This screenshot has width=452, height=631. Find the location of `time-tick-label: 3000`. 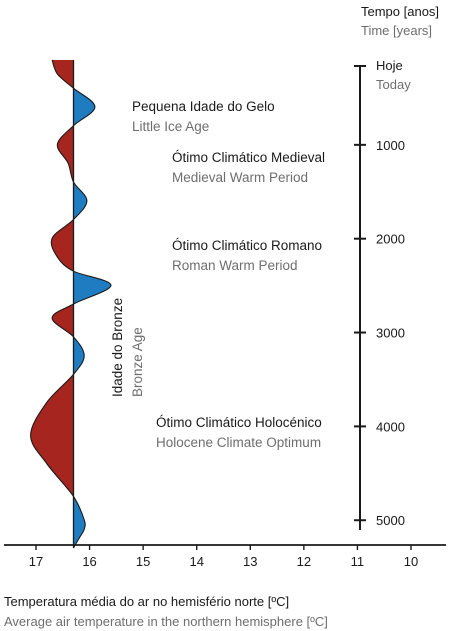

time-tick-label: 3000 is located at coordinates (390, 333).